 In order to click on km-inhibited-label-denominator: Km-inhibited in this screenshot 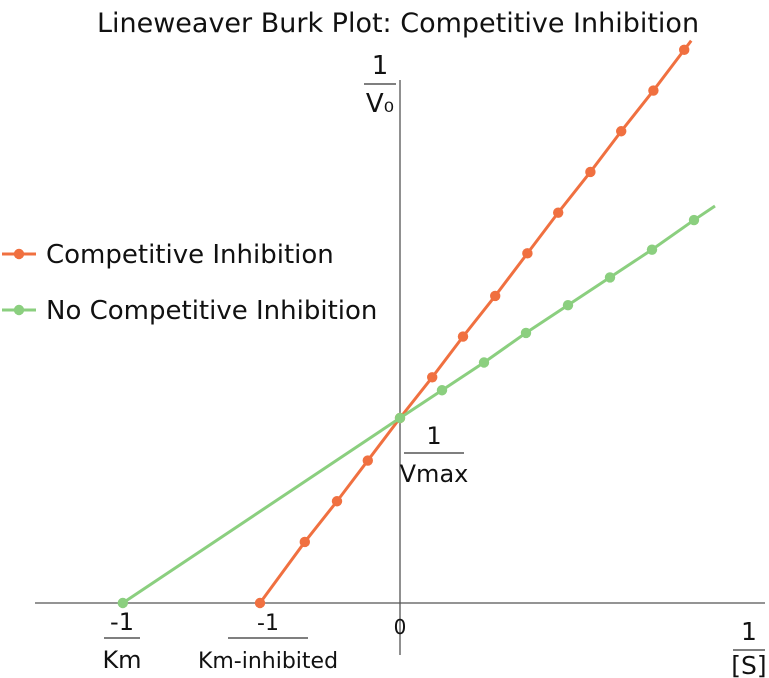, I will do `click(268, 661)`.